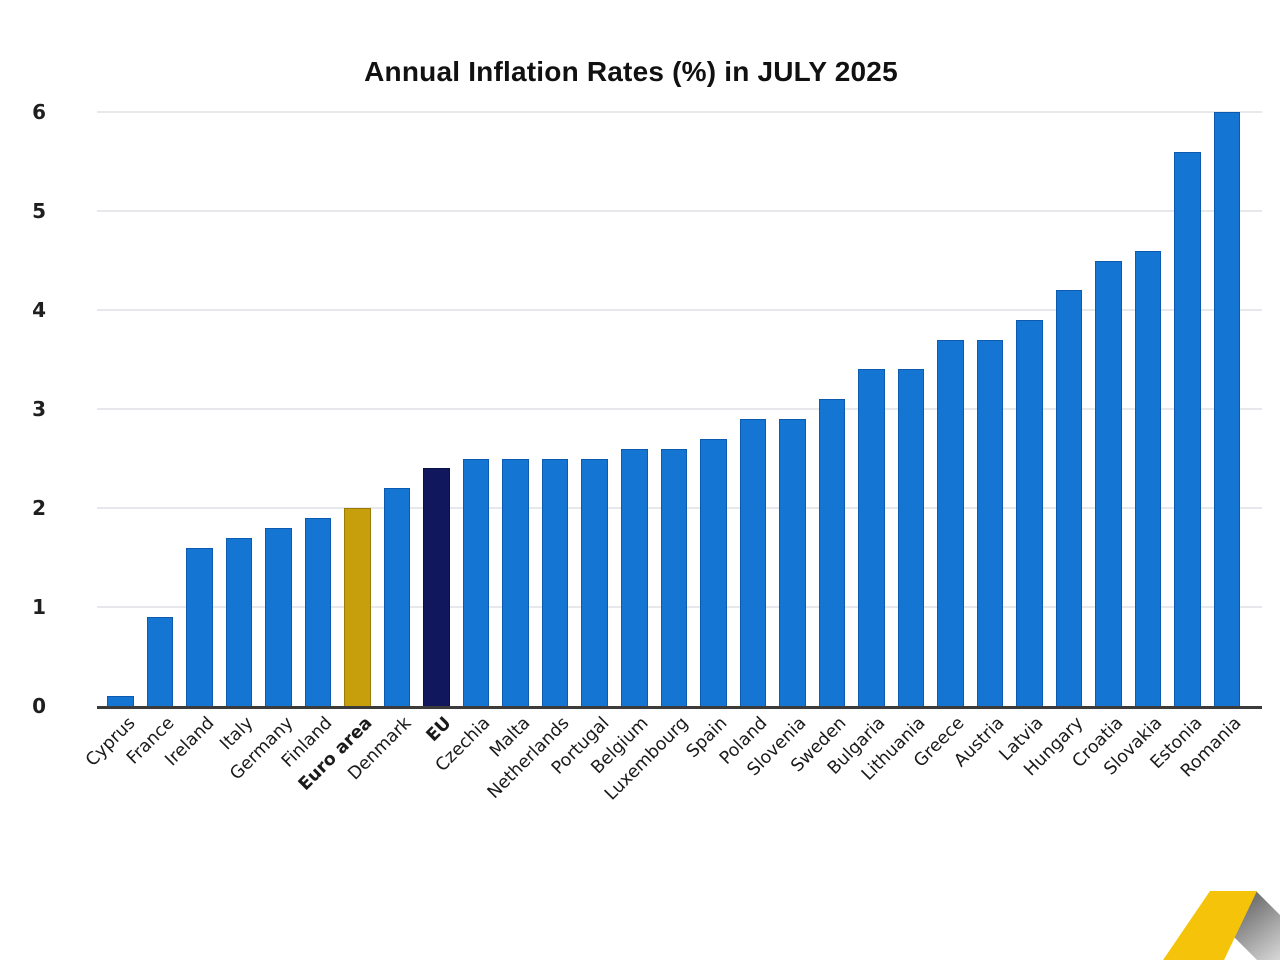 Image resolution: width=1280 pixels, height=960 pixels. I want to click on bar-finland, so click(318, 611).